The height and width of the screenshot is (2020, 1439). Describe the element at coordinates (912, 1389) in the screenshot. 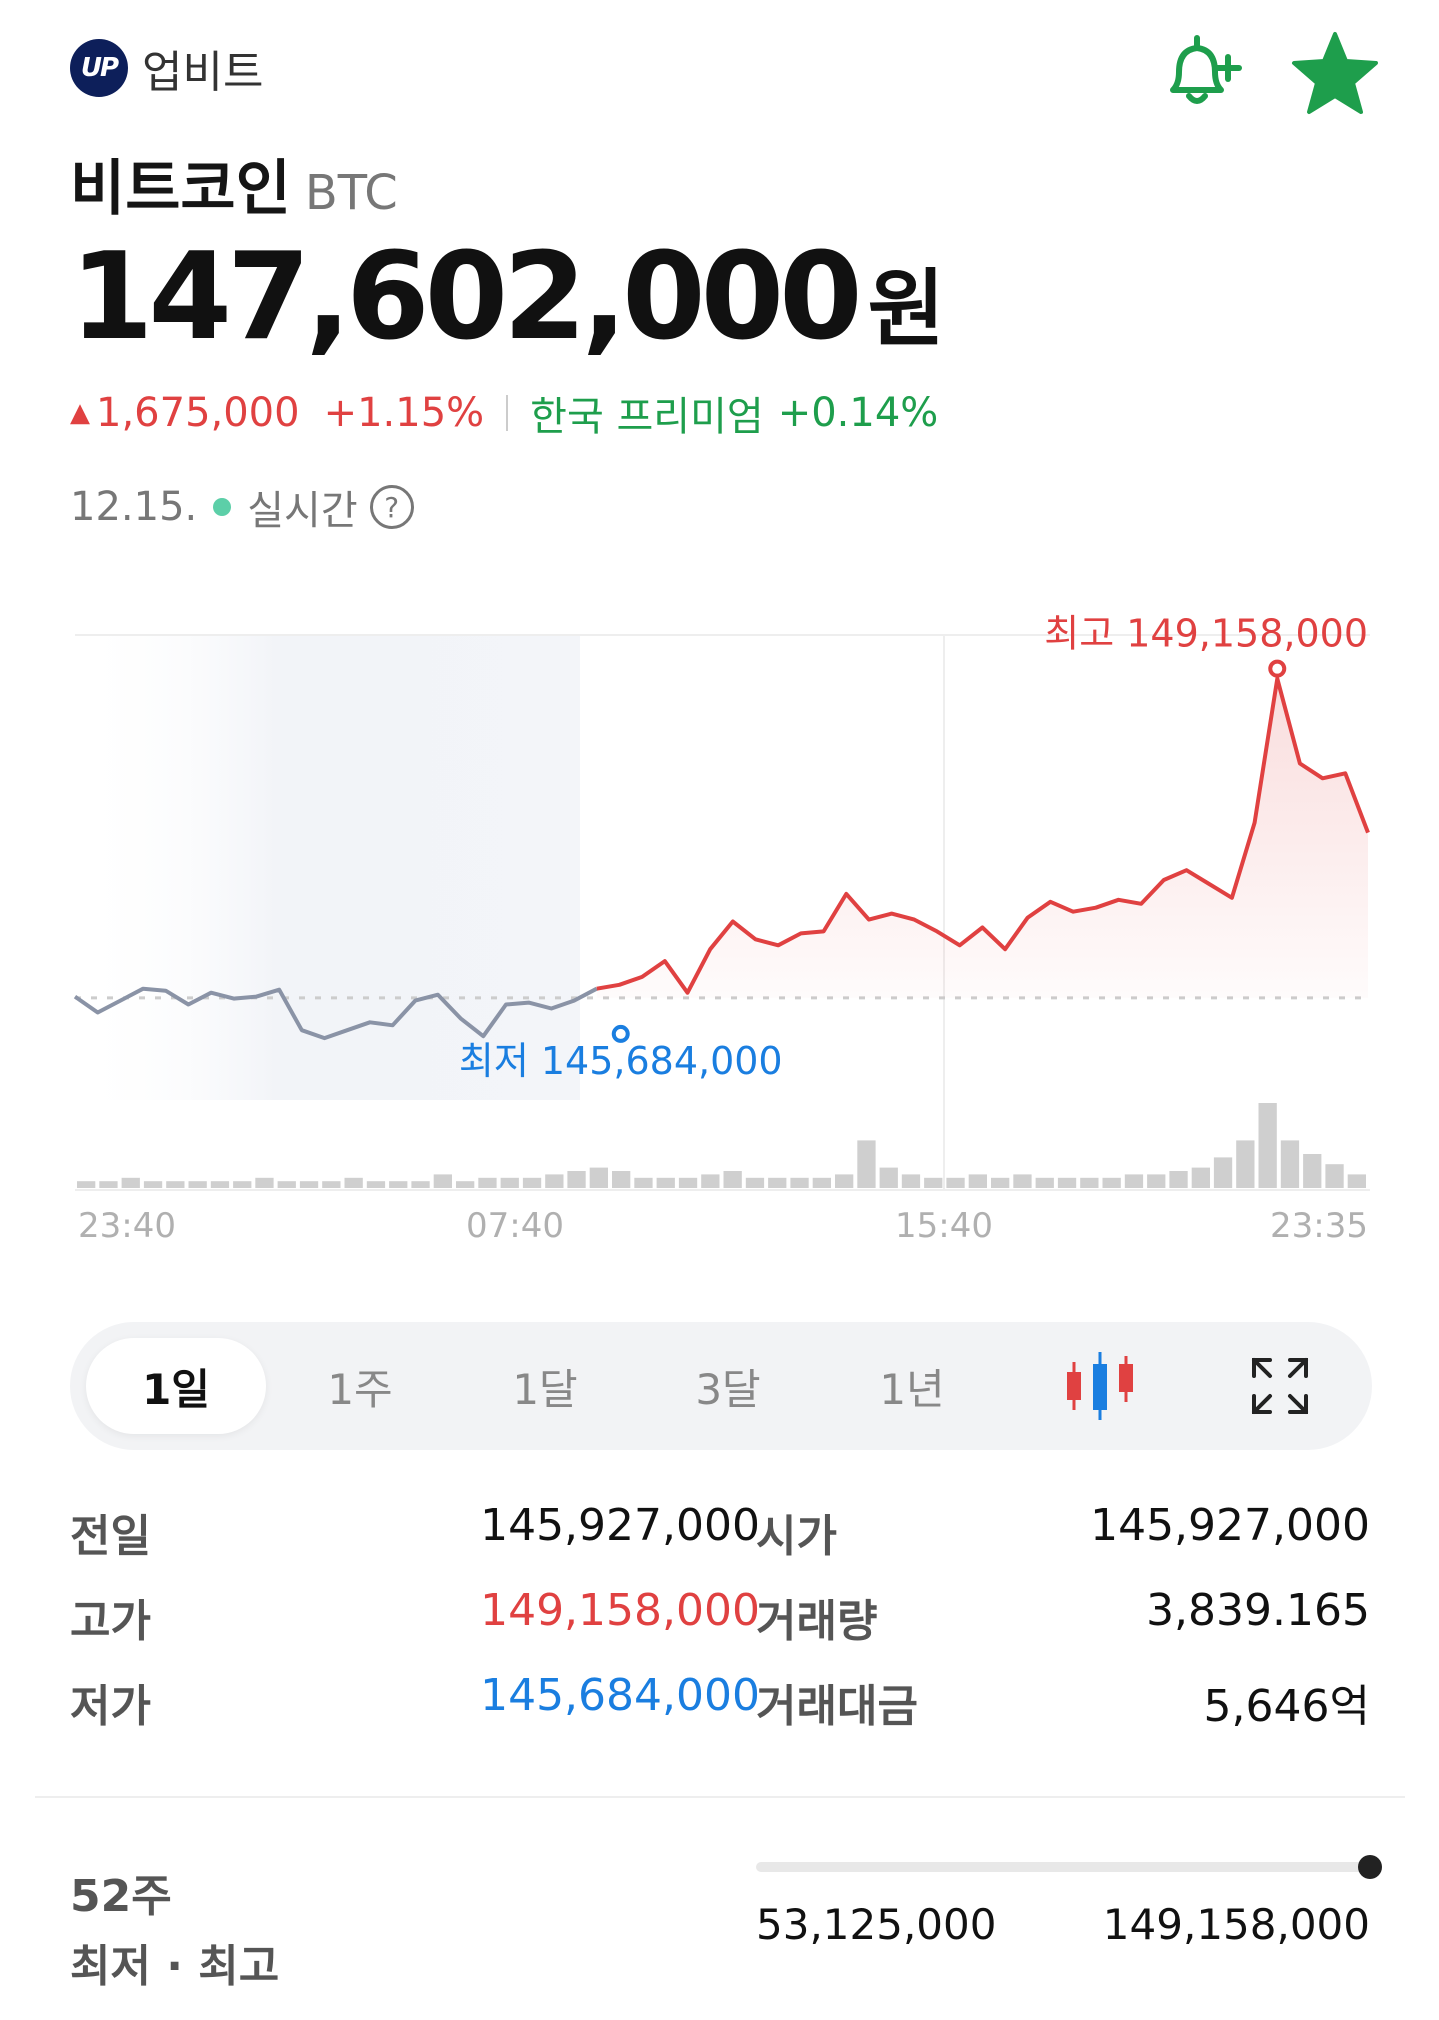

I see `tab-1year: 1년` at that location.